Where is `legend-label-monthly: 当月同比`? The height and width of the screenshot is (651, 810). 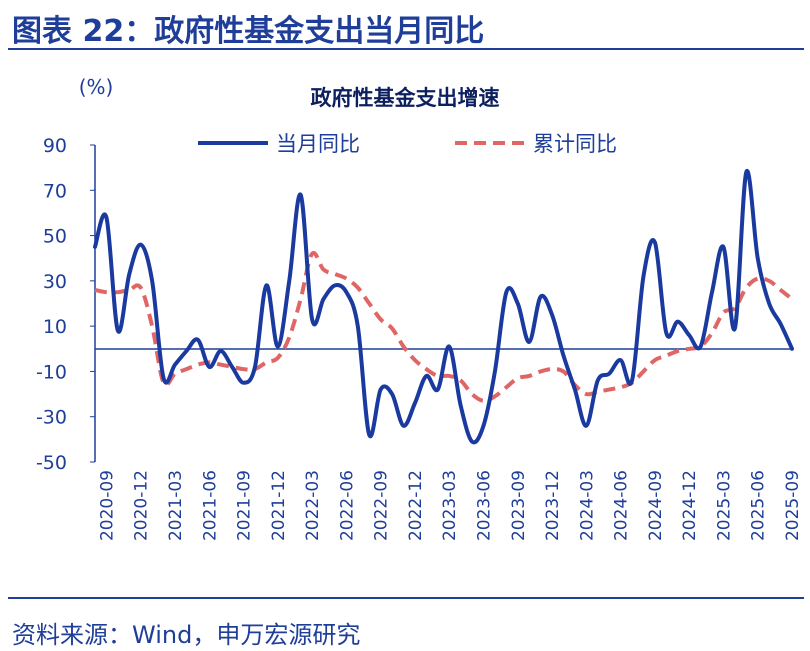 legend-label-monthly: 当月同比 is located at coordinates (318, 144).